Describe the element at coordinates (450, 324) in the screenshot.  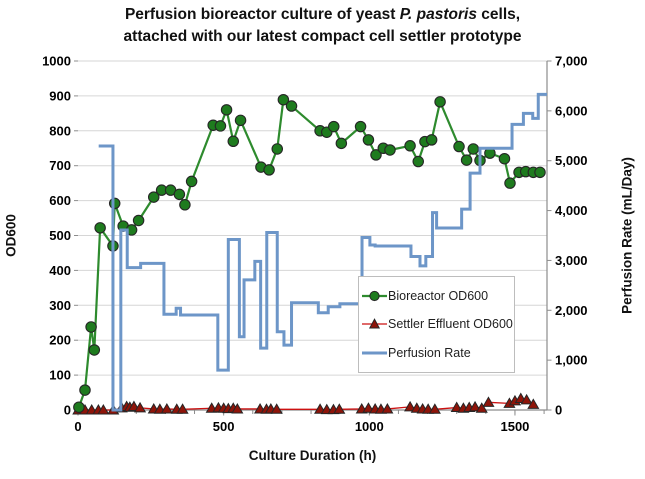
I see `legend-label-settler: Settler Effluent OD600` at that location.